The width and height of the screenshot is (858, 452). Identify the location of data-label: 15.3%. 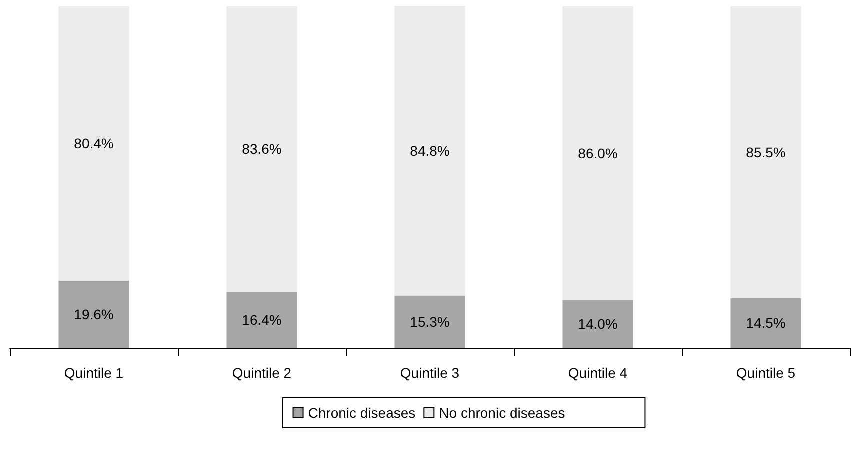
(430, 322).